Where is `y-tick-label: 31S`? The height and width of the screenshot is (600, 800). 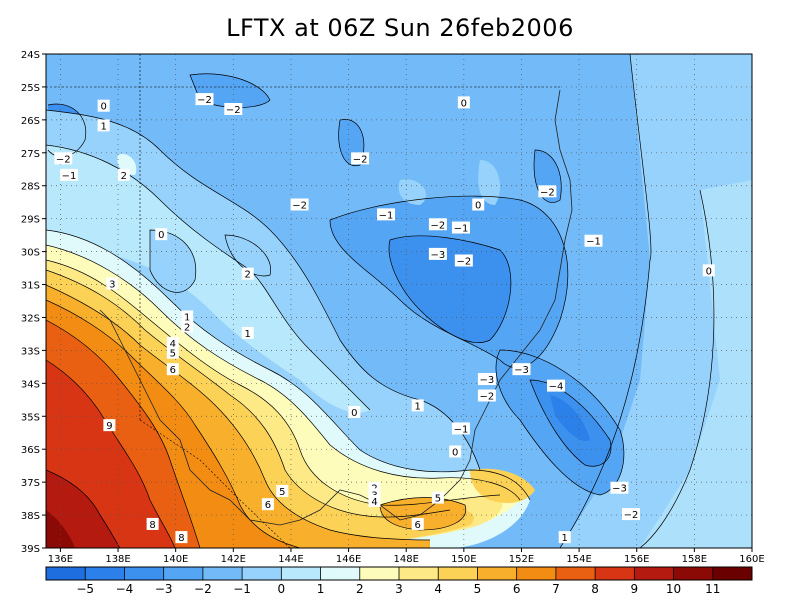 y-tick-label: 31S is located at coordinates (30, 286).